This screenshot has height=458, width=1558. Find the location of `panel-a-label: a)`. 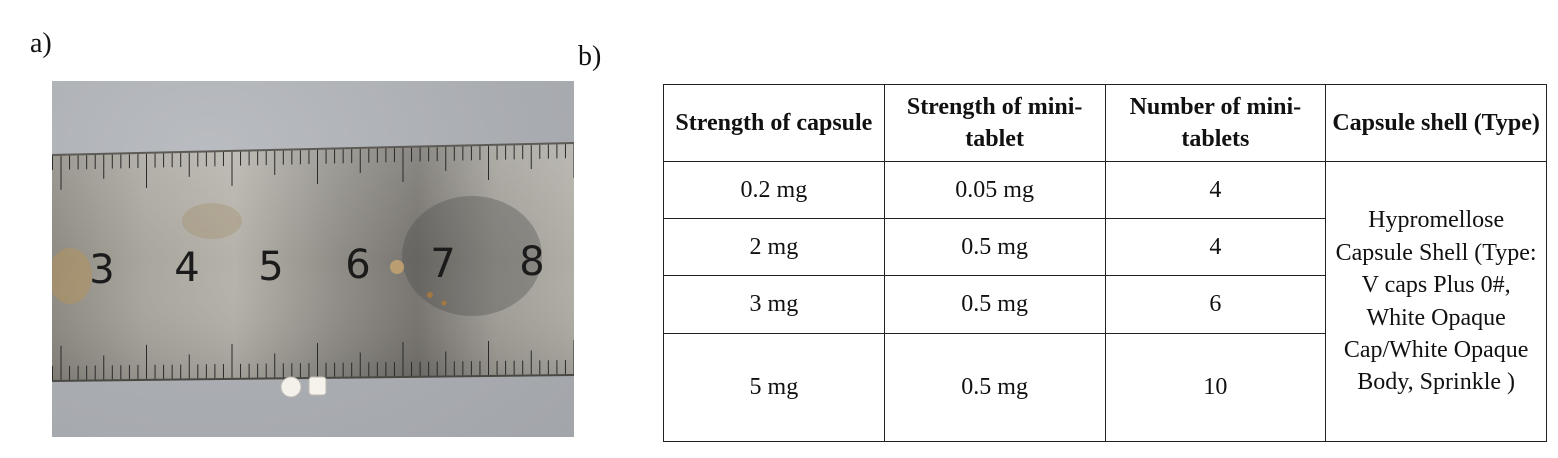

panel-a-label: a) is located at coordinates (41, 43).